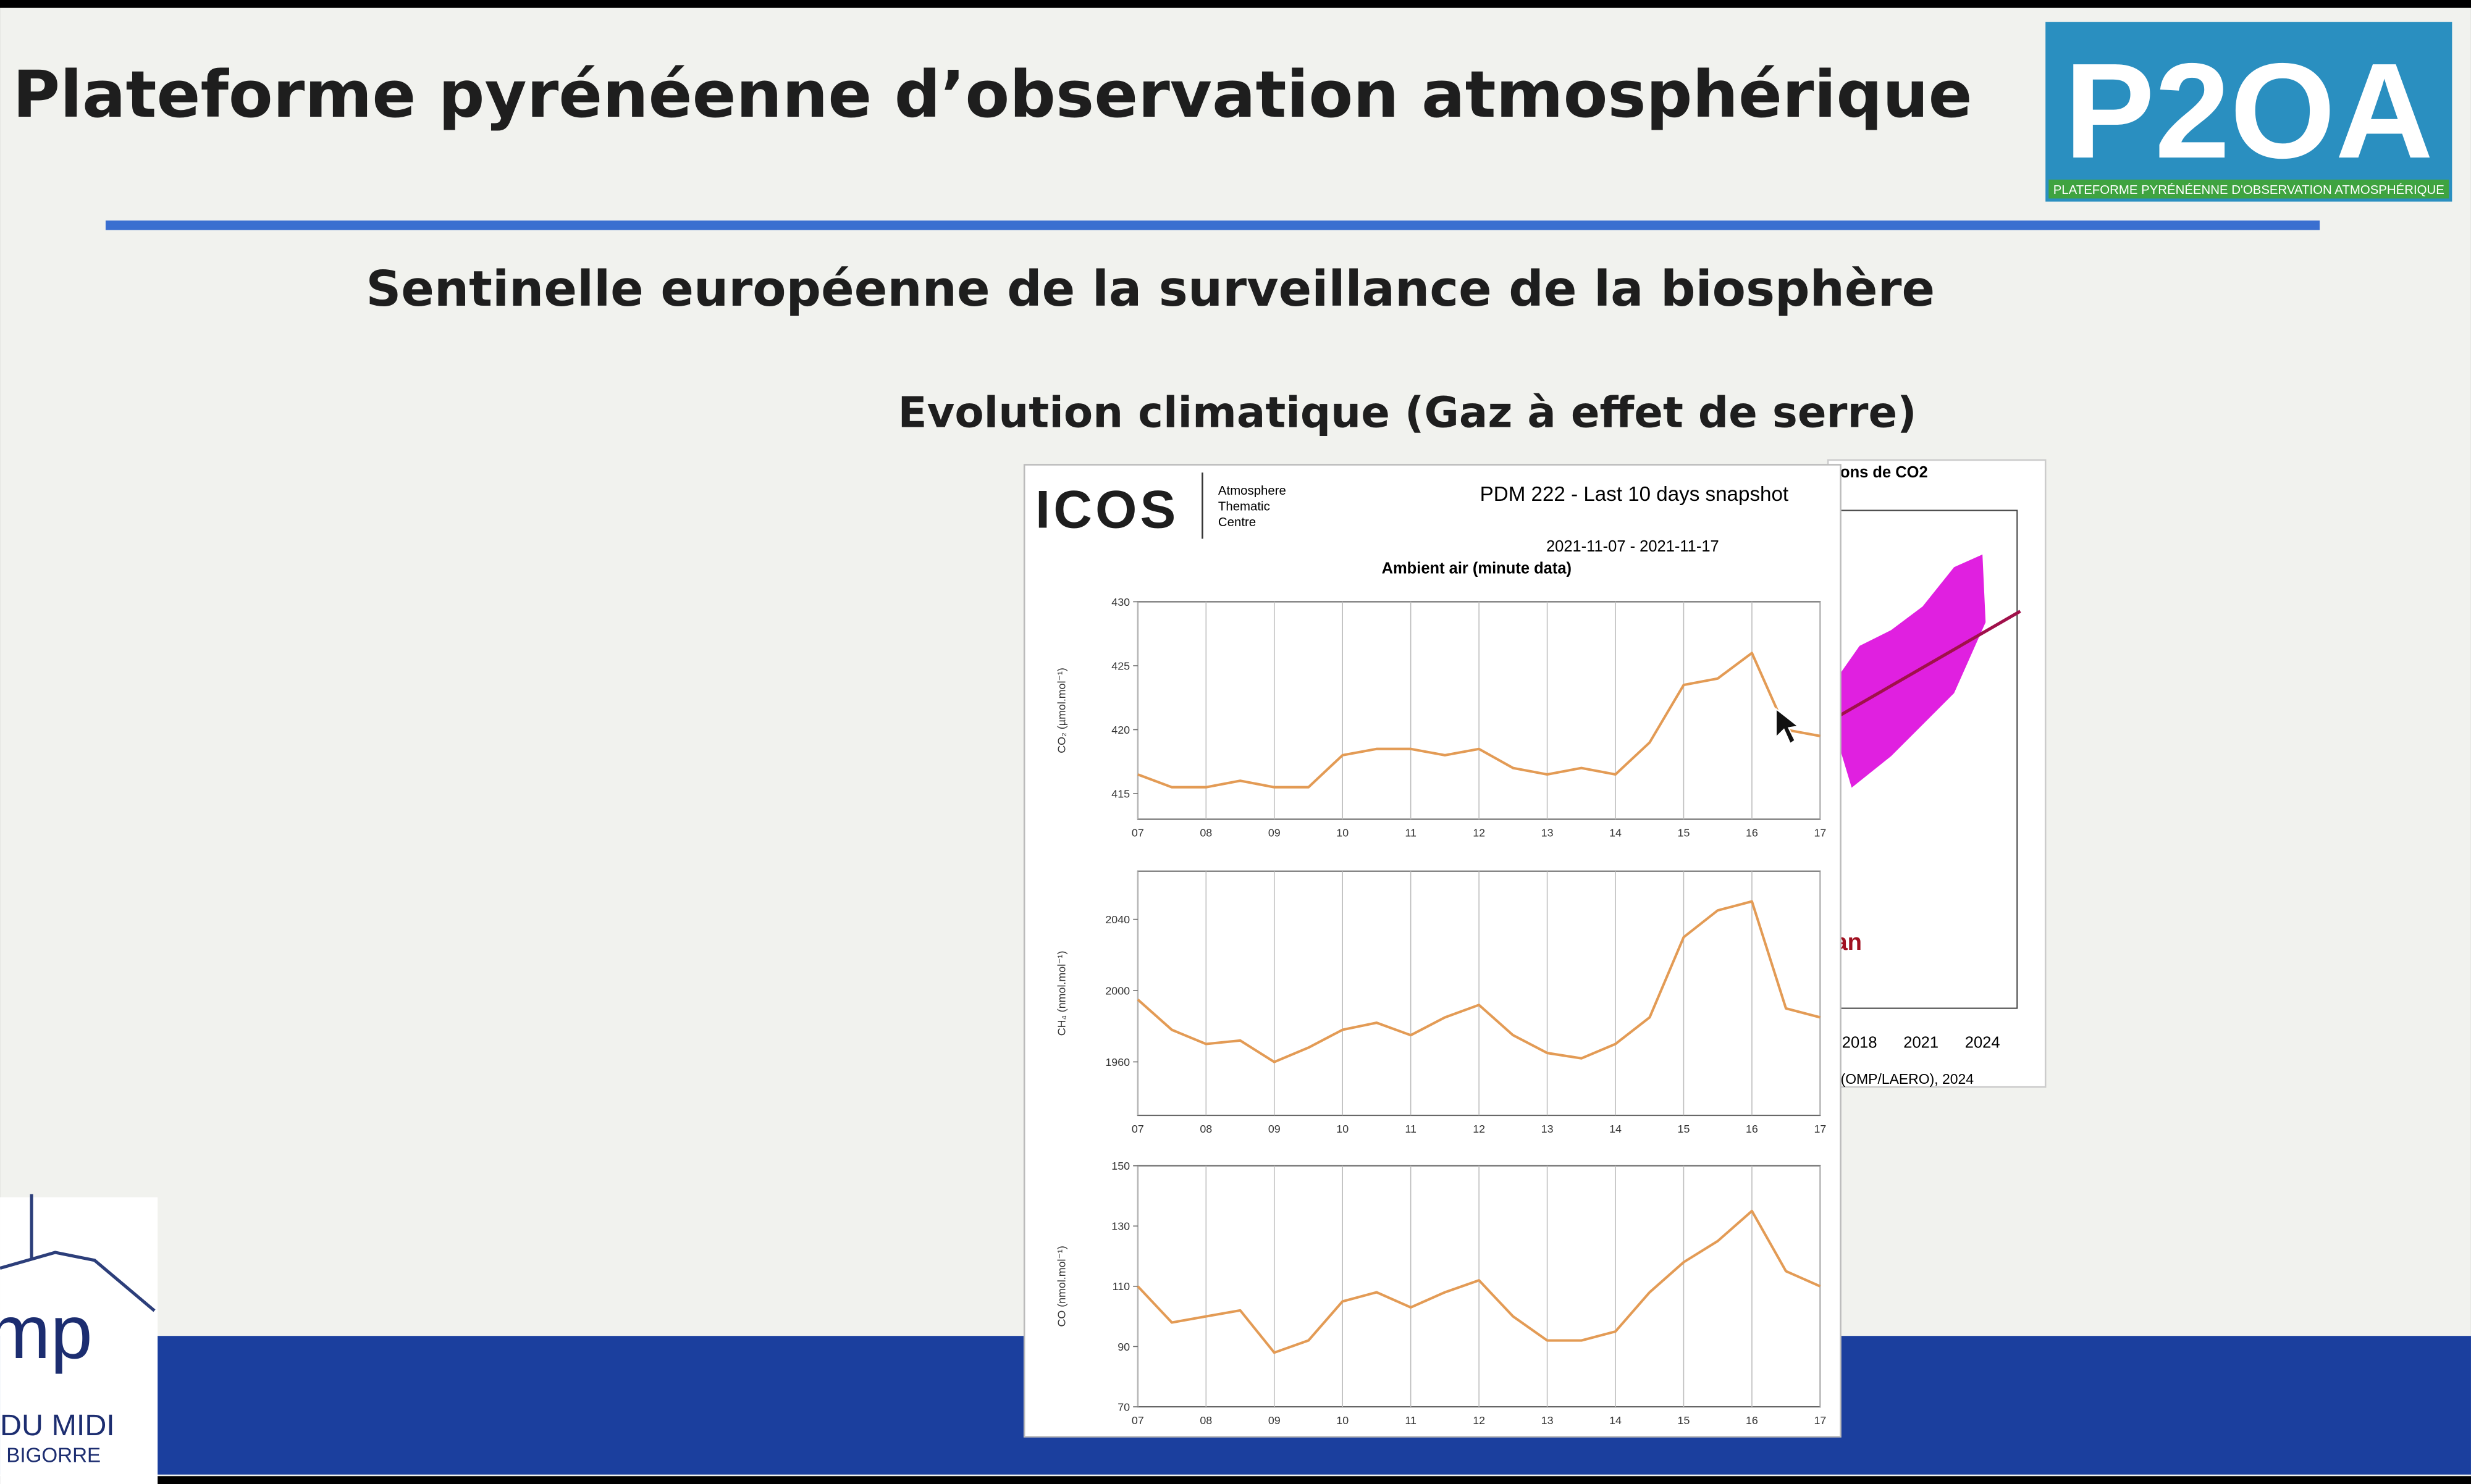 This screenshot has height=1484, width=2471. Describe the element at coordinates (1120, 1227) in the screenshot. I see `y-tick-label: 130` at that location.